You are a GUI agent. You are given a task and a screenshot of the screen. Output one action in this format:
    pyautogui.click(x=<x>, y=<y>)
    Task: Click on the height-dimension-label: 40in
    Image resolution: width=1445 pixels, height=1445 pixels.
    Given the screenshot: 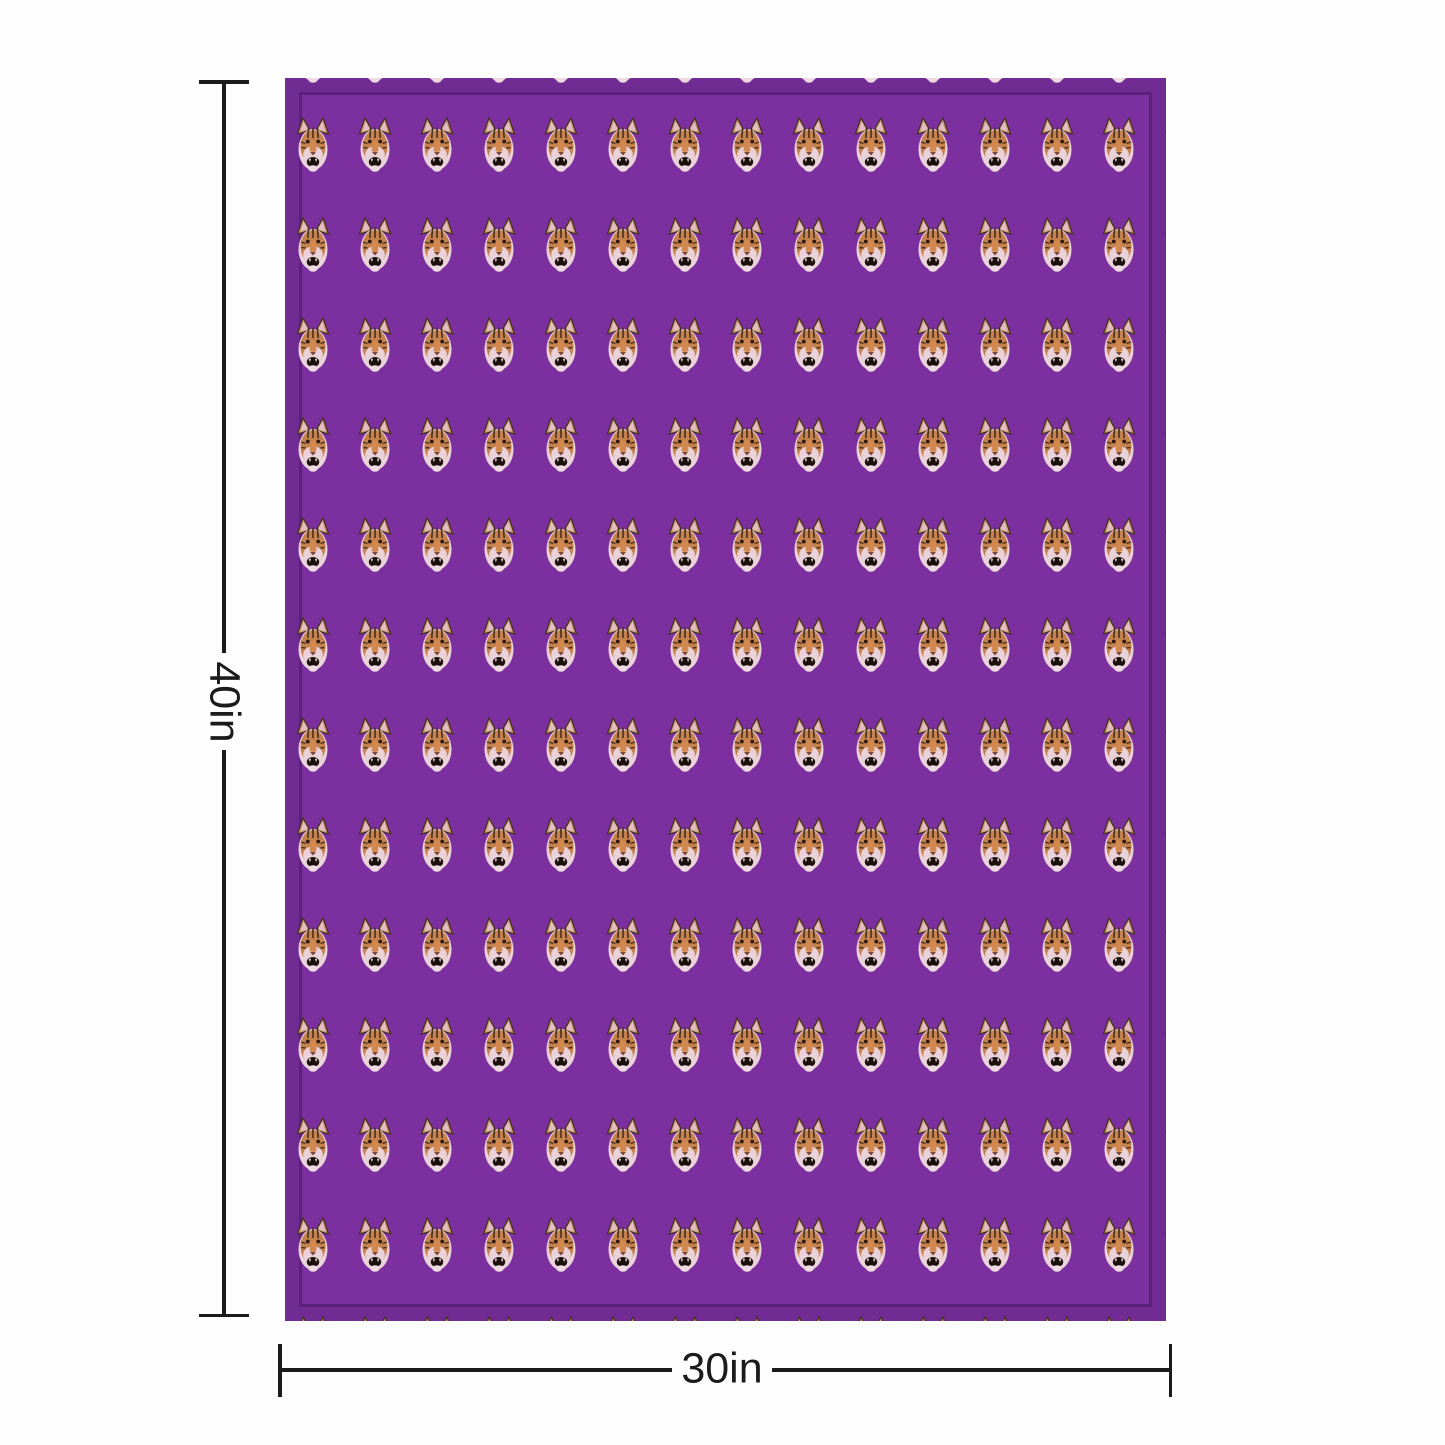 What is the action you would take?
    pyautogui.click(x=224, y=702)
    